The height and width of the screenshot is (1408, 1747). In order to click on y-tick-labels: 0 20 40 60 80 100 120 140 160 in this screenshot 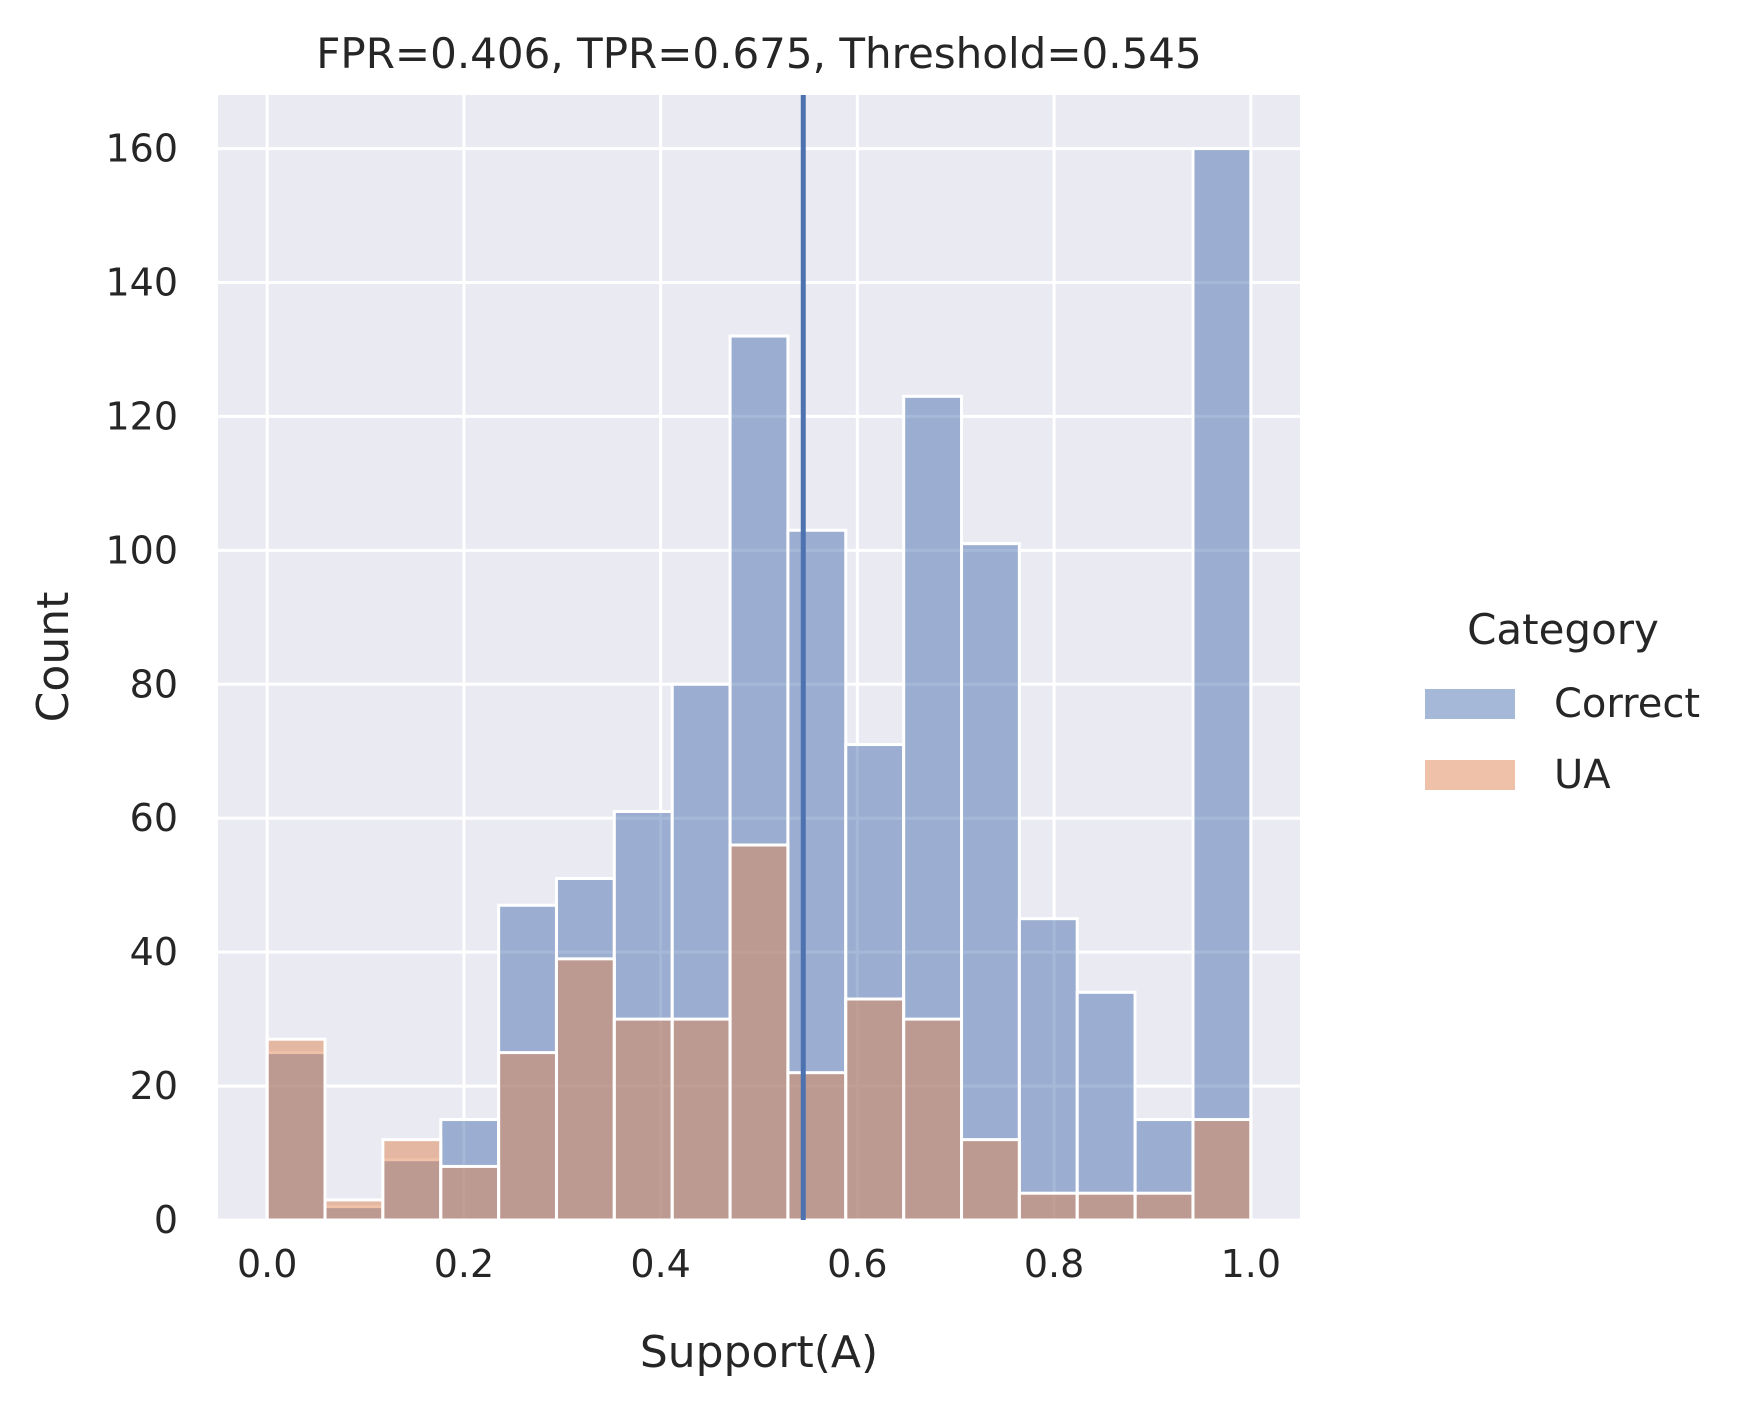, I will do `click(141, 684)`.